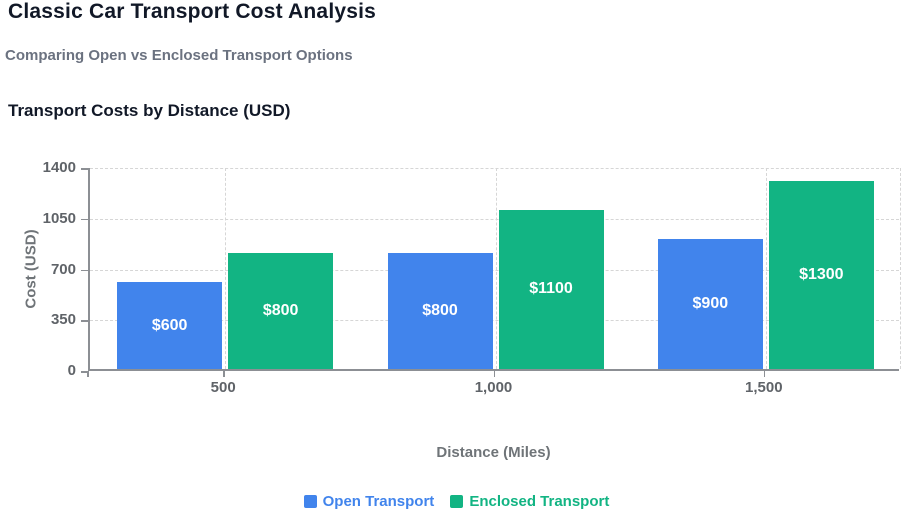 This screenshot has height=514, width=913. Describe the element at coordinates (493, 387) in the screenshot. I see `x-tick-label: 1,000` at that location.